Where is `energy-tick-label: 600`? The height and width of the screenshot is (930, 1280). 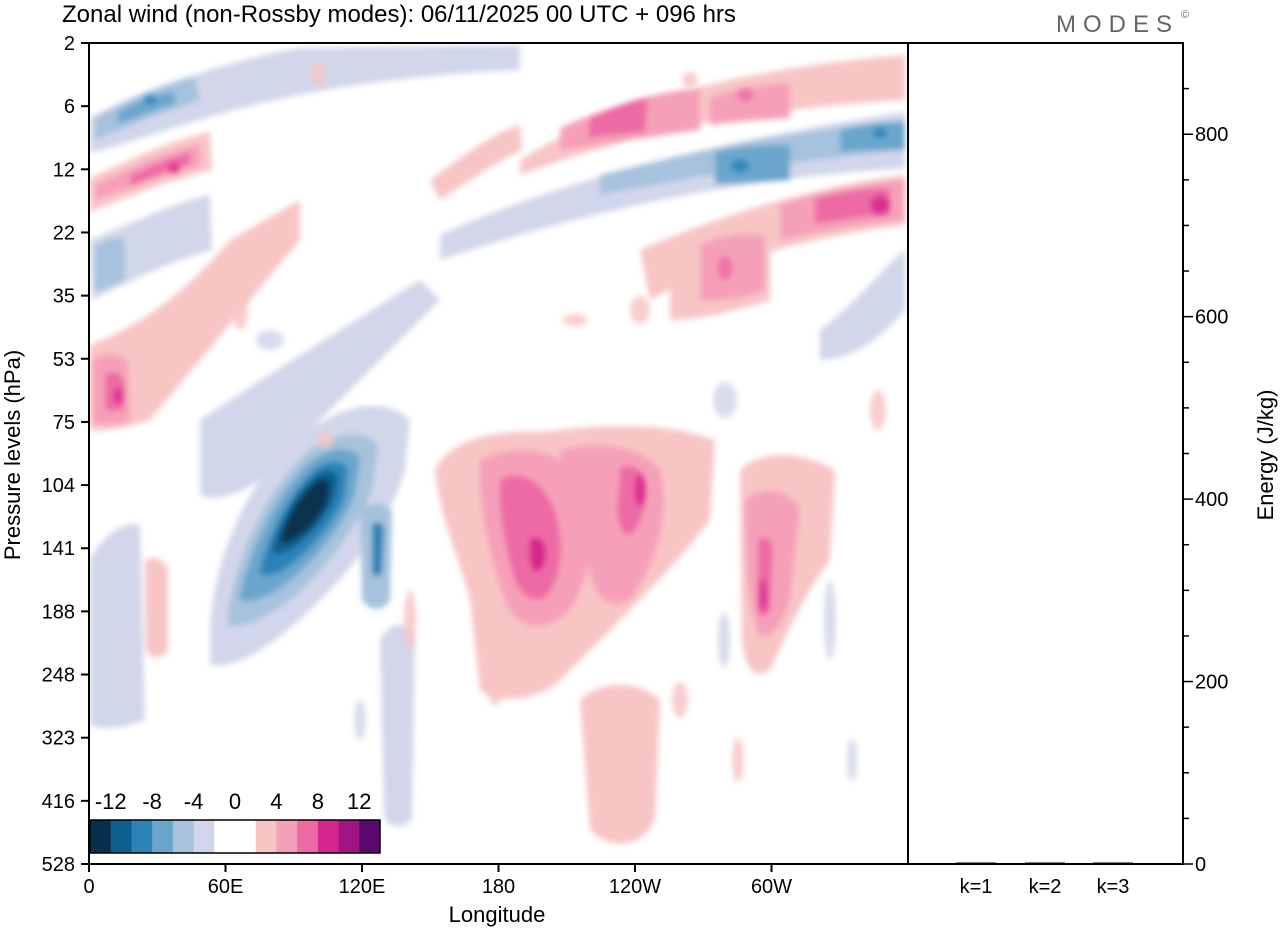 energy-tick-label: 600 is located at coordinates (1211, 318).